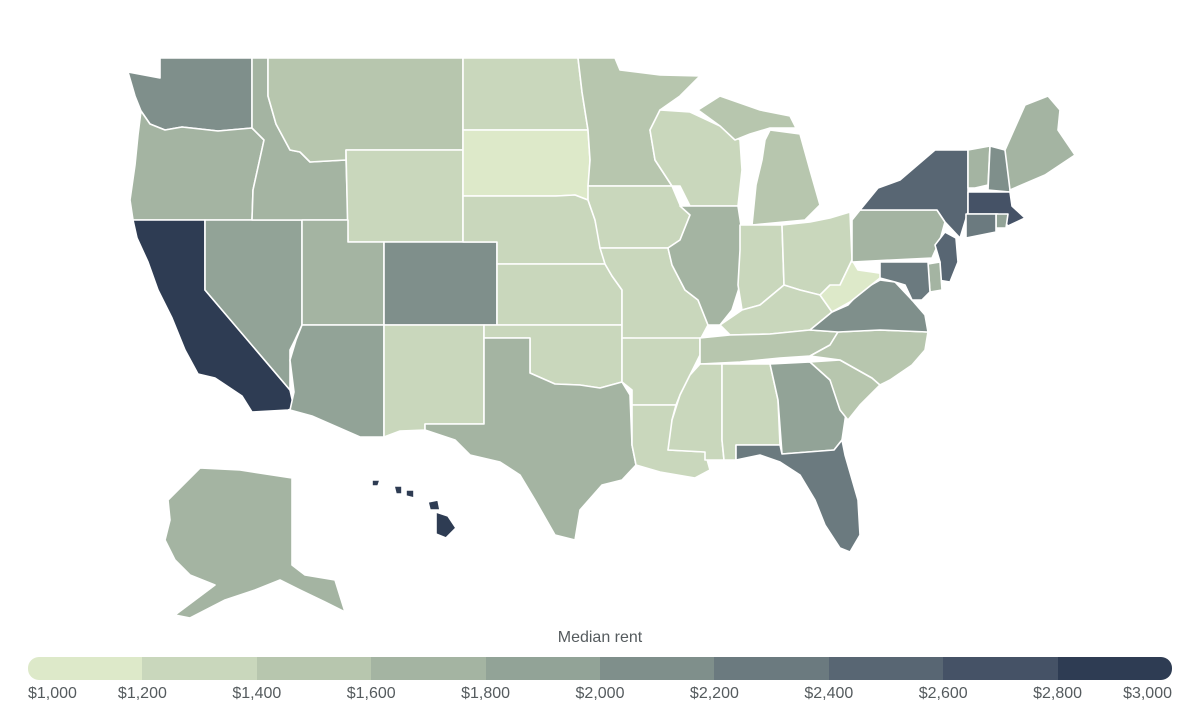 The height and width of the screenshot is (724, 1200). I want to click on state-MI, so click(786, 177).